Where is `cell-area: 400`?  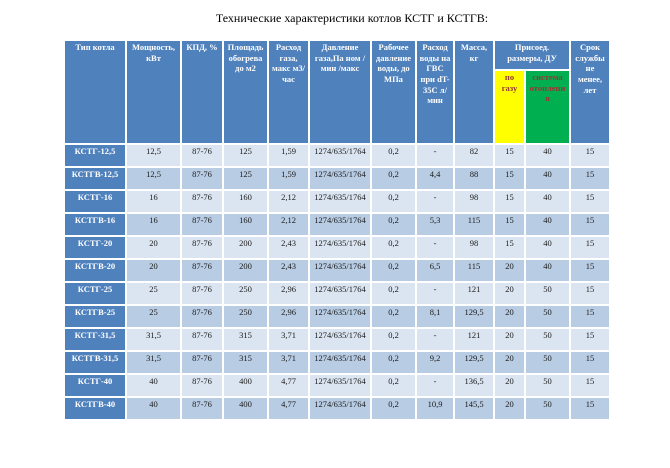
cell-area: 400 is located at coordinates (245, 385).